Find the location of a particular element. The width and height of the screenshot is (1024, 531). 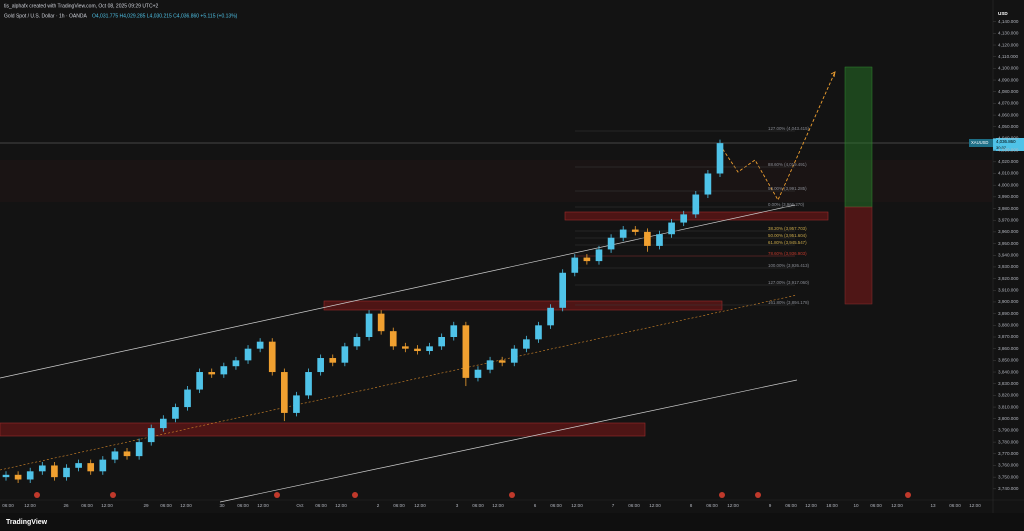

y-tick-label: 3,970.000 is located at coordinates (1008, 219).